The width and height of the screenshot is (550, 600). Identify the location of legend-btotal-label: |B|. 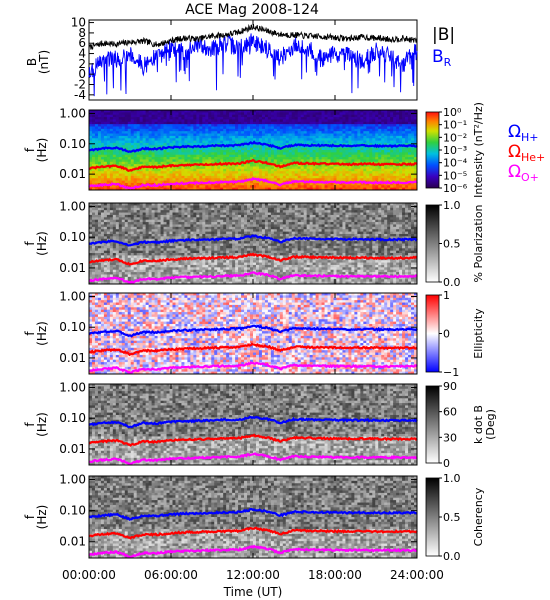
(443, 35).